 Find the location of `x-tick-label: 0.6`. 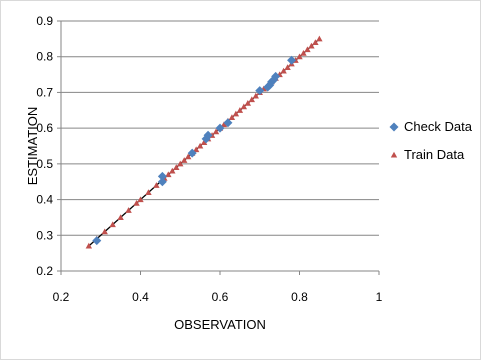

x-tick-label: 0.6 is located at coordinates (220, 297).